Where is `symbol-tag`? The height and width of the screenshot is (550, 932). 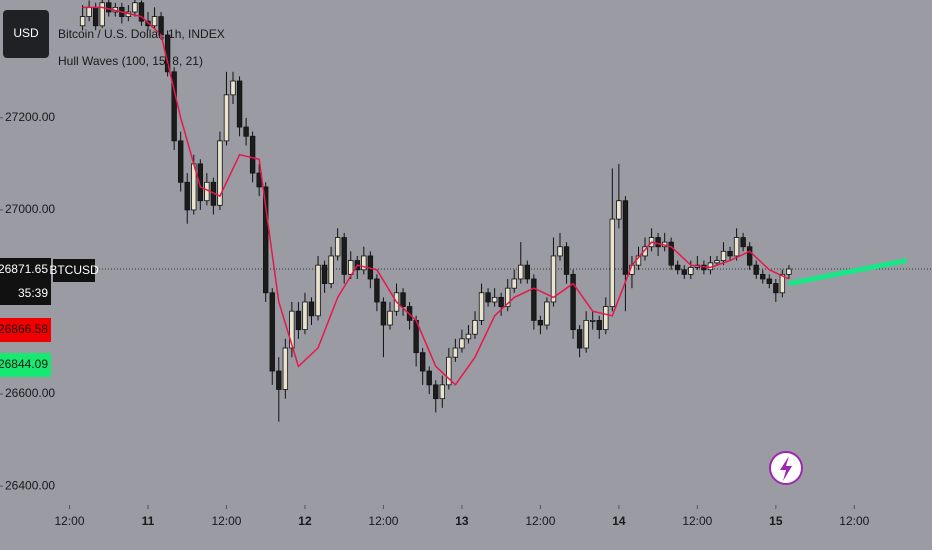
symbol-tag is located at coordinates (74, 270).